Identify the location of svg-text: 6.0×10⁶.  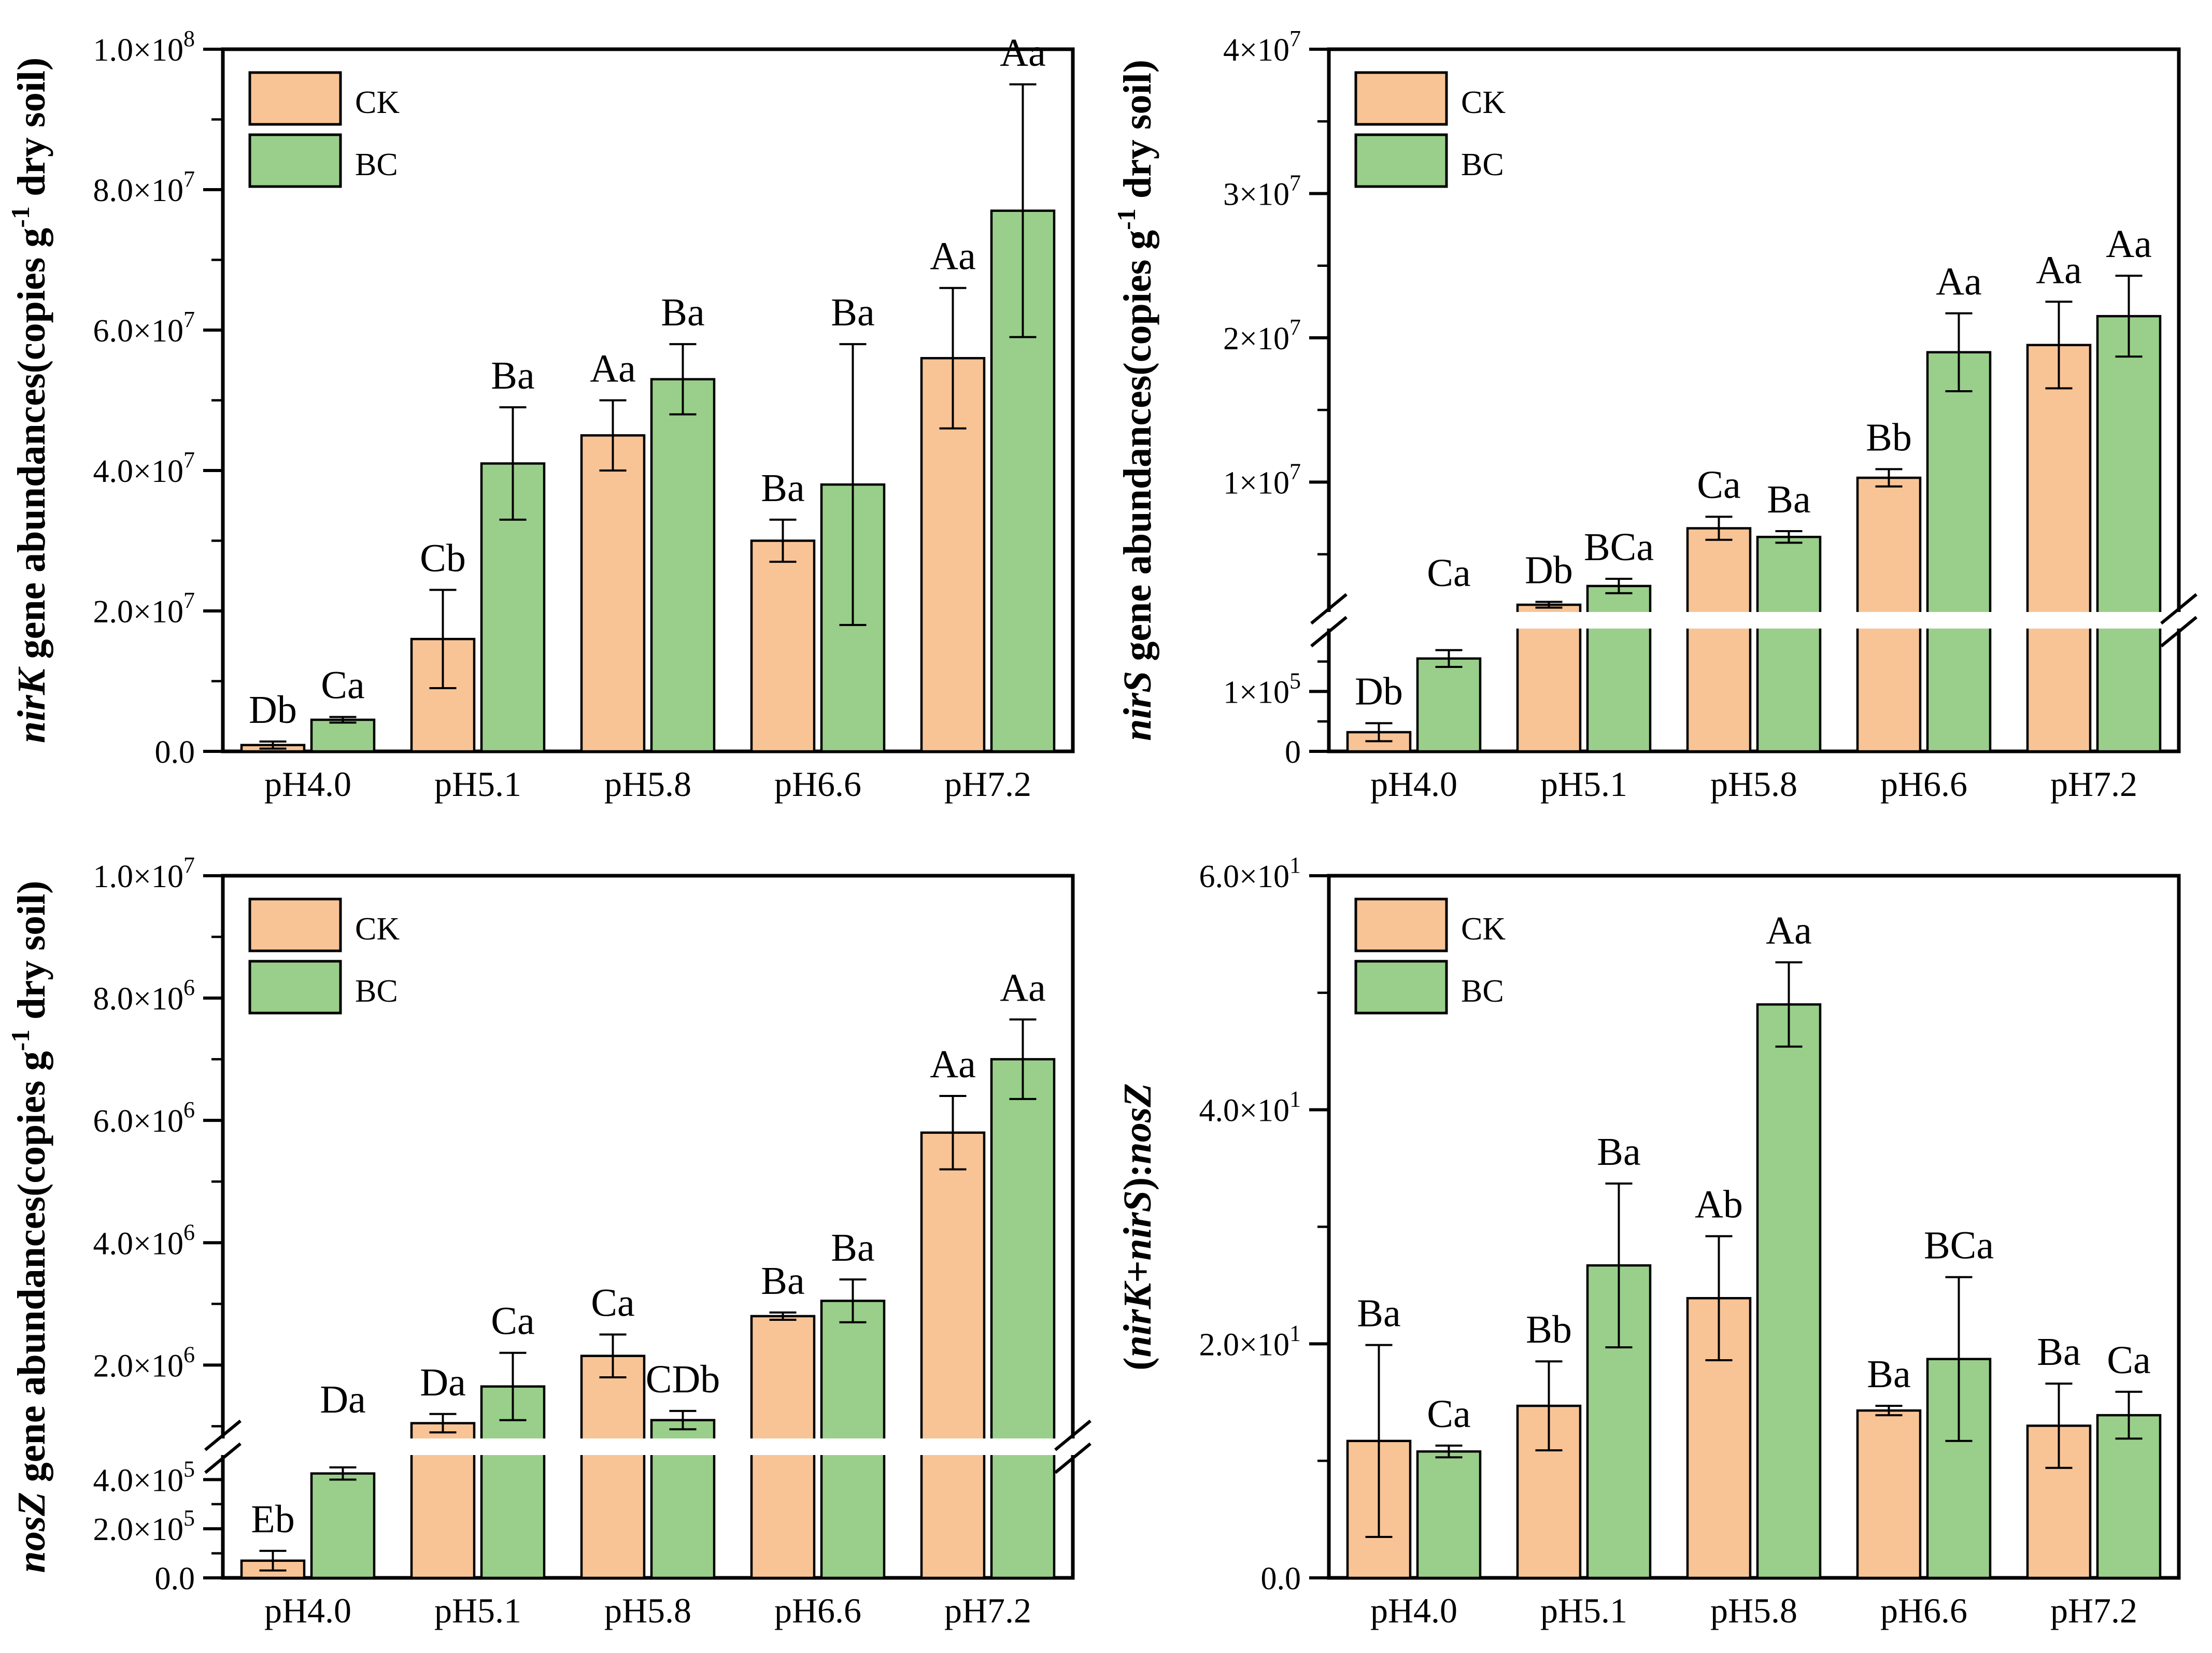
(144, 1118).